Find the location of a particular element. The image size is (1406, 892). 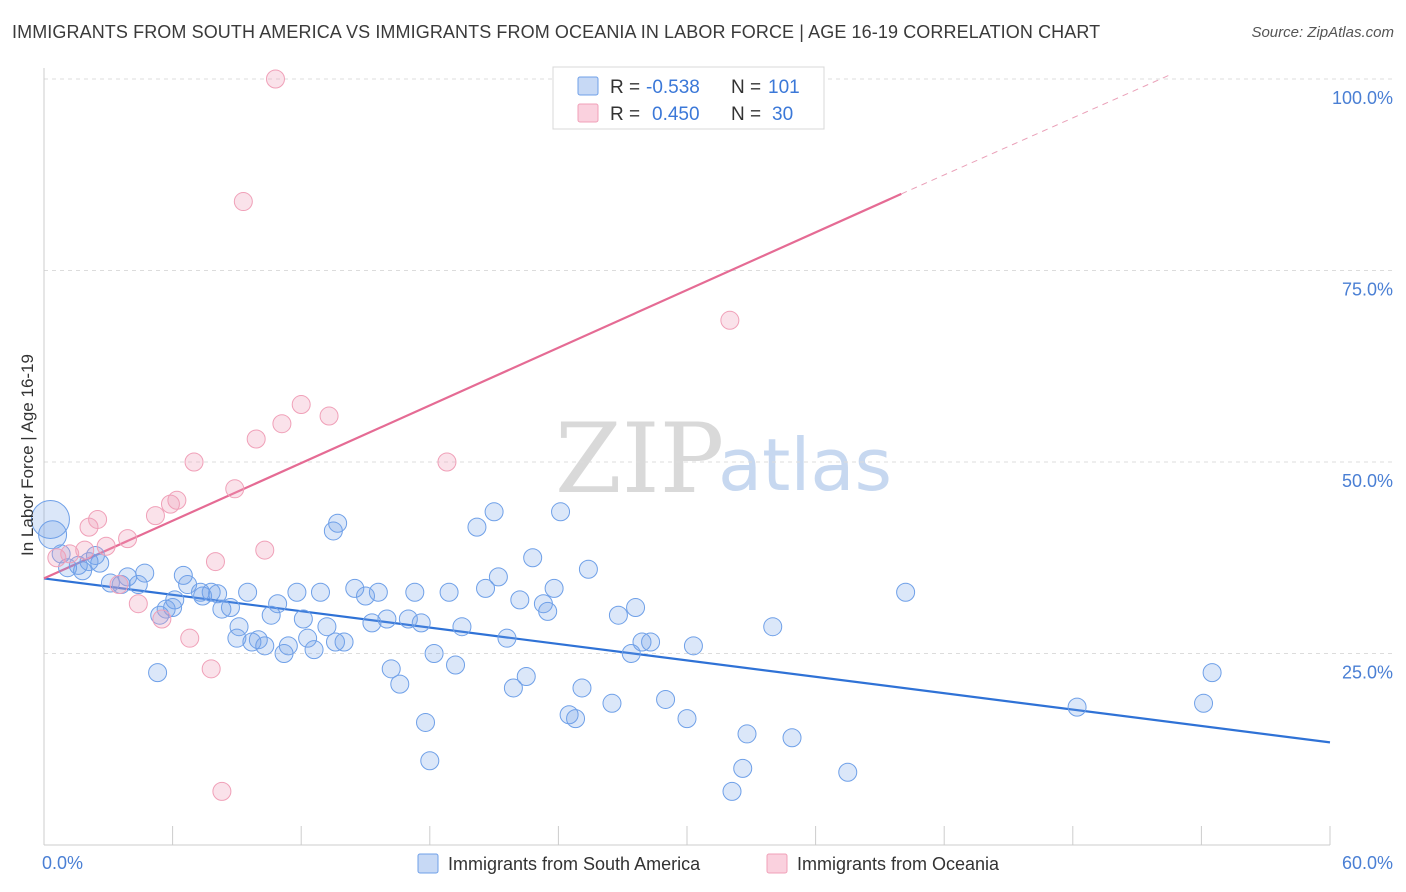

bottom-legend-label-south-america: Immigrants from South America is located at coordinates (574, 864).